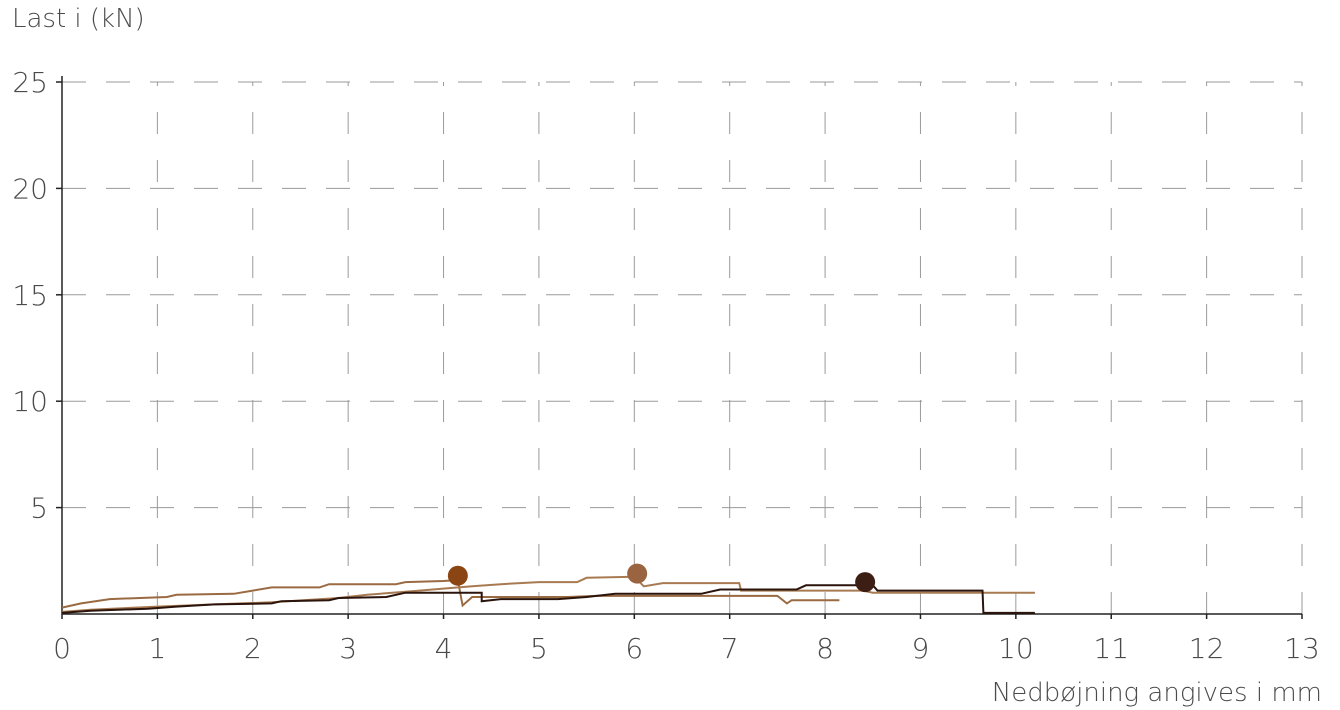 The image size is (1340, 710). Describe the element at coordinates (921, 648) in the screenshot. I see `x-tick-label: 9` at that location.